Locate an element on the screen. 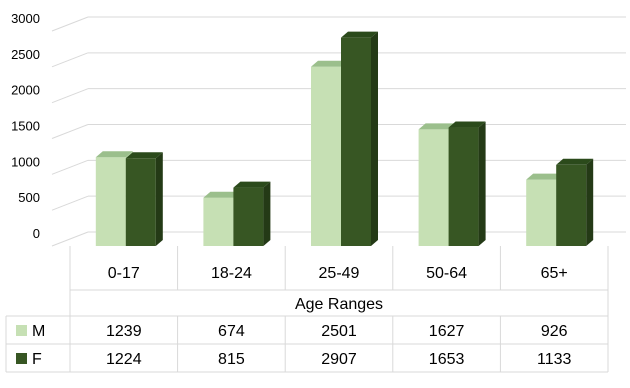 The image size is (630, 388). legend-swatch-f is located at coordinates (21, 358).